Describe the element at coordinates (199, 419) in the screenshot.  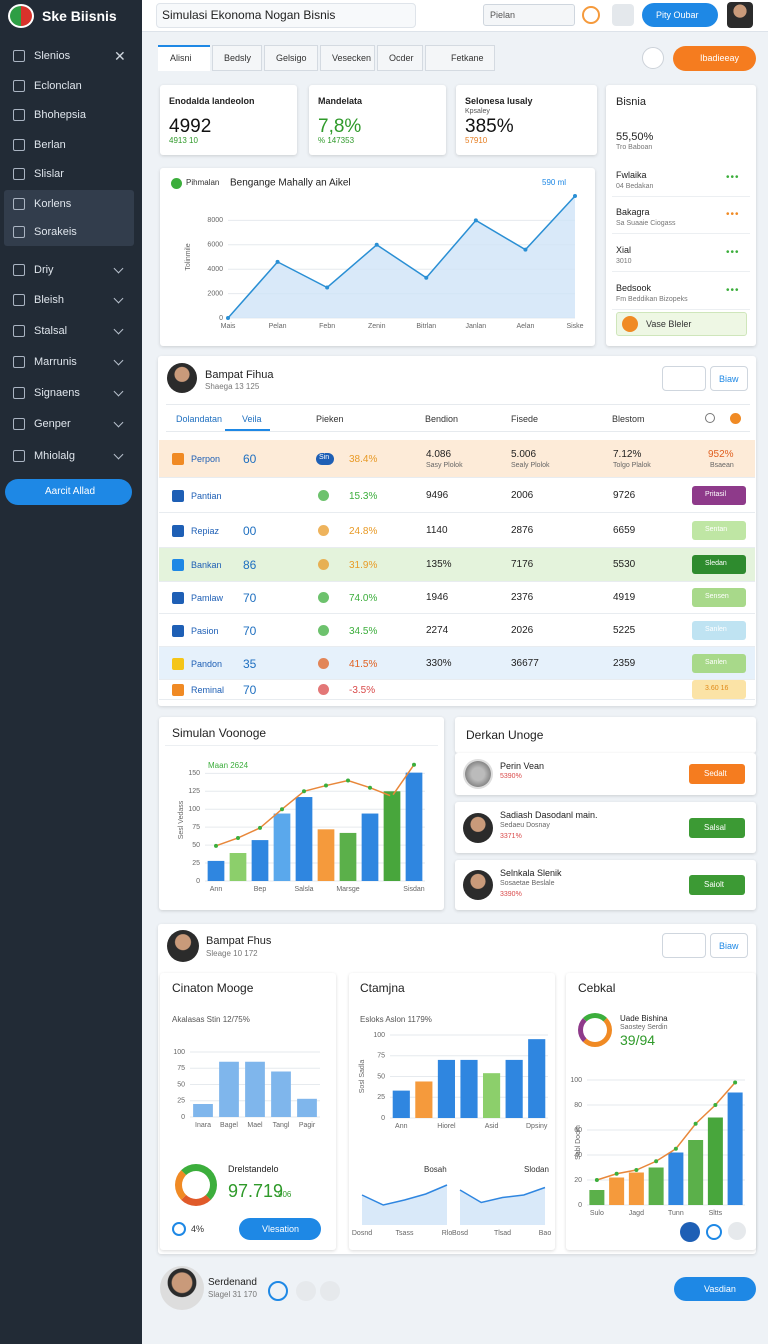
I see `column-header: Dolandatan` at that location.